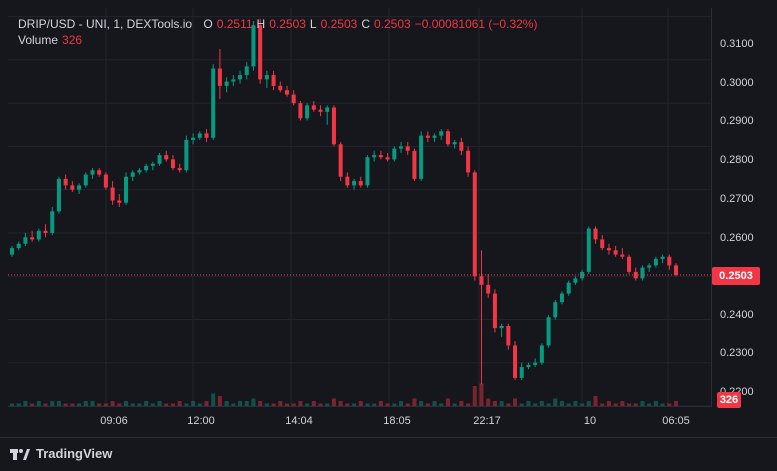 This screenshot has width=777, height=471. What do you see at coordinates (737, 83) in the screenshot?
I see `price-tick: 0.3000` at bounding box center [737, 83].